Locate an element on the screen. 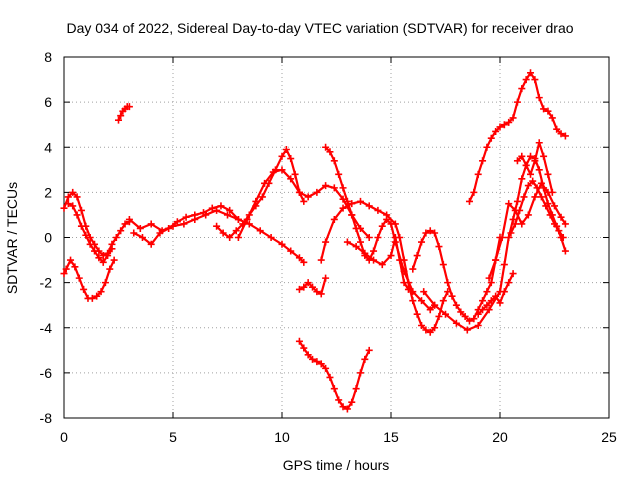 Image resolution: width=640 pixels, height=480 pixels. y-tick-label: 6 is located at coordinates (48, 102).